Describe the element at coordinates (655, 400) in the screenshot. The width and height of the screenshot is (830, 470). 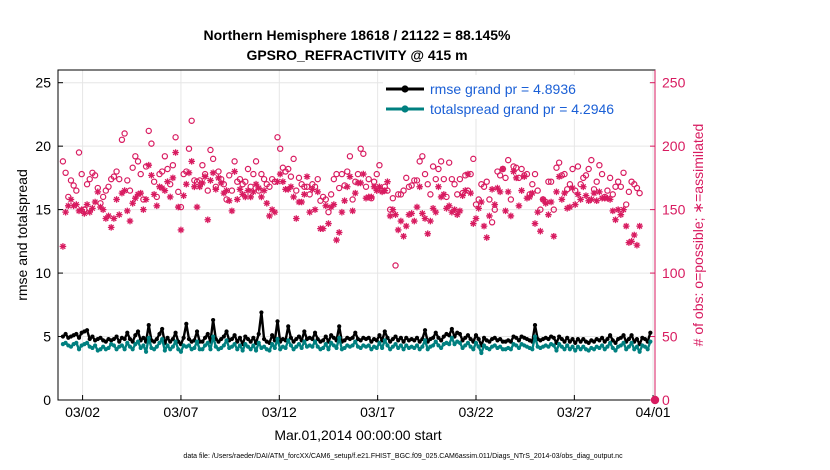
I see `obs-zero-marker` at that location.